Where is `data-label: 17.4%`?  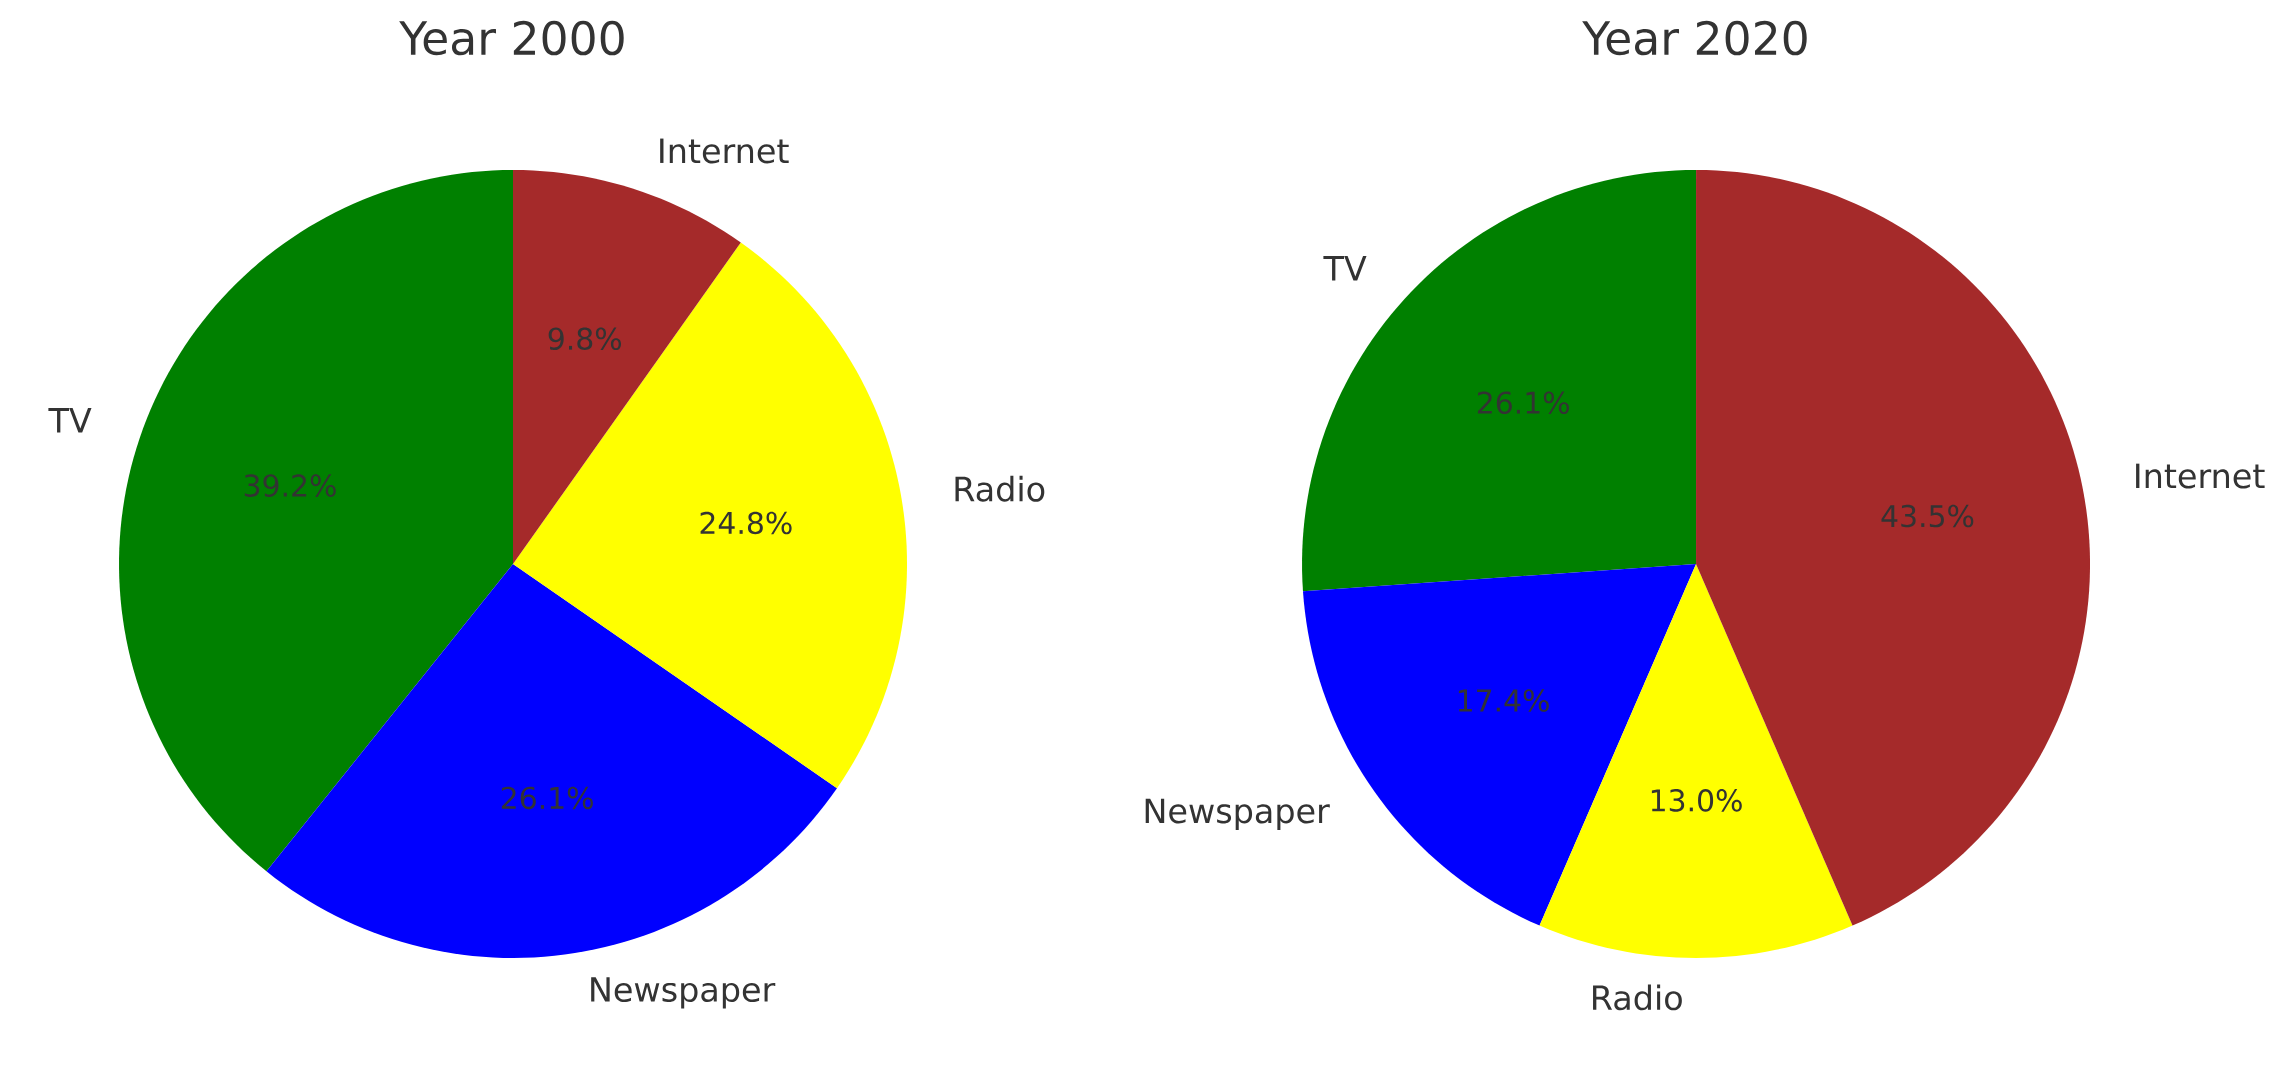
data-label: 17.4% is located at coordinates (1503, 700).